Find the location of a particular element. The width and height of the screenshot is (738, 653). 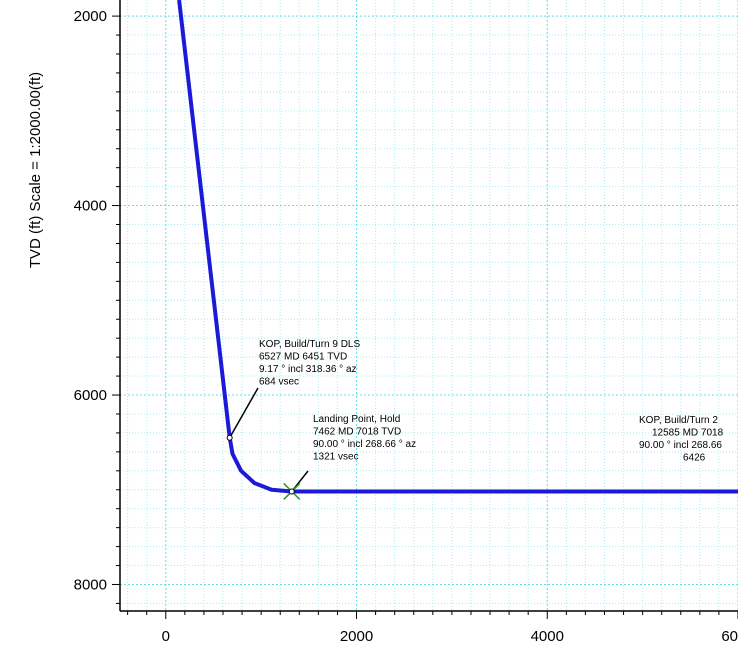

y-tick-label: 6000 is located at coordinates (90, 395).